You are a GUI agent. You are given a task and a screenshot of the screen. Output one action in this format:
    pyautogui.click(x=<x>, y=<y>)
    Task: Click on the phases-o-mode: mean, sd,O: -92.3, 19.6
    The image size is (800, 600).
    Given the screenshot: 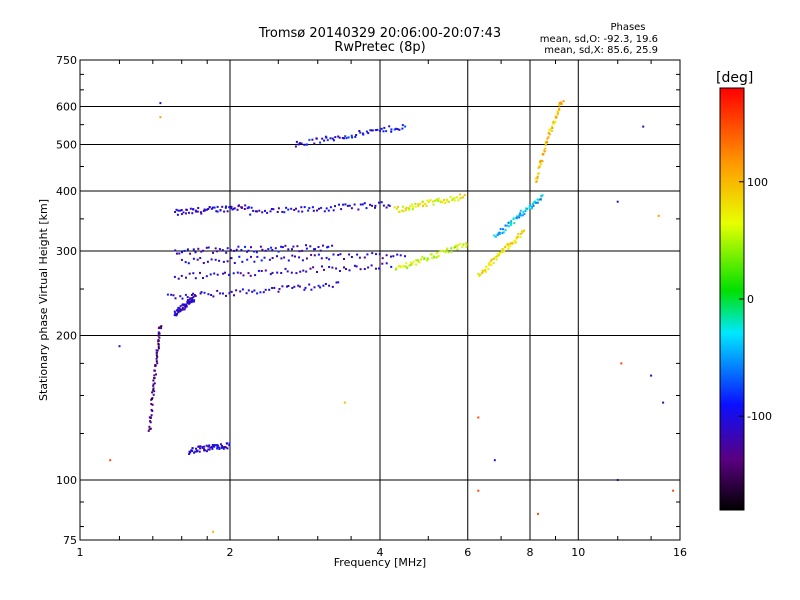 What is the action you would take?
    pyautogui.click(x=598, y=39)
    